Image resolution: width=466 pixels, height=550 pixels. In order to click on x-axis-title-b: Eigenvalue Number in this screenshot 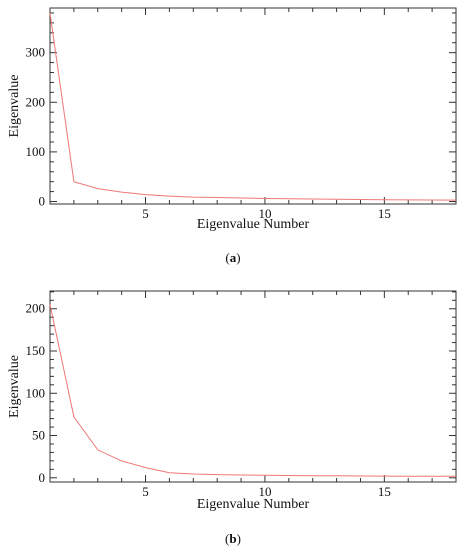, I will do `click(253, 504)`.